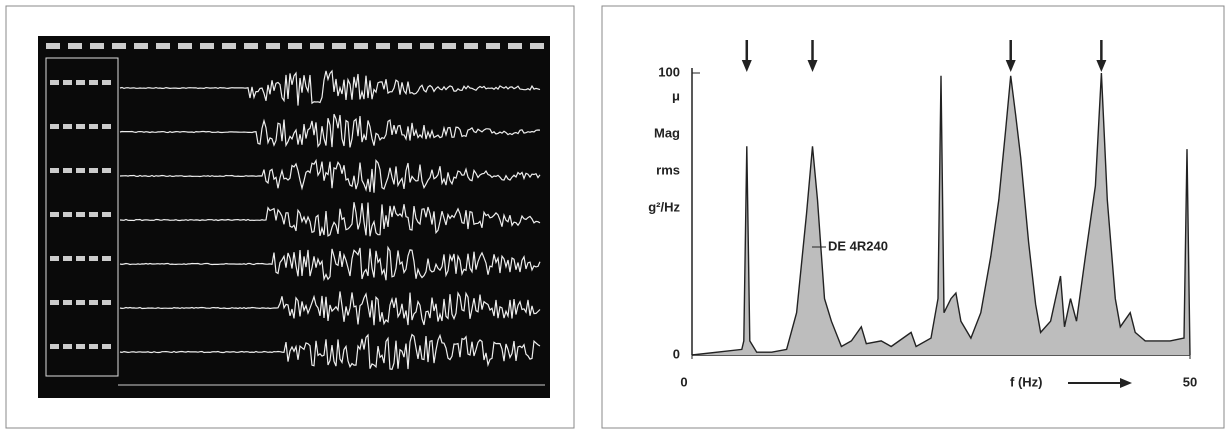 Image resolution: width=1229 pixels, height=442 pixels. What do you see at coordinates (676, 95) in the screenshot?
I see `y-axis-label: μ` at bounding box center [676, 95].